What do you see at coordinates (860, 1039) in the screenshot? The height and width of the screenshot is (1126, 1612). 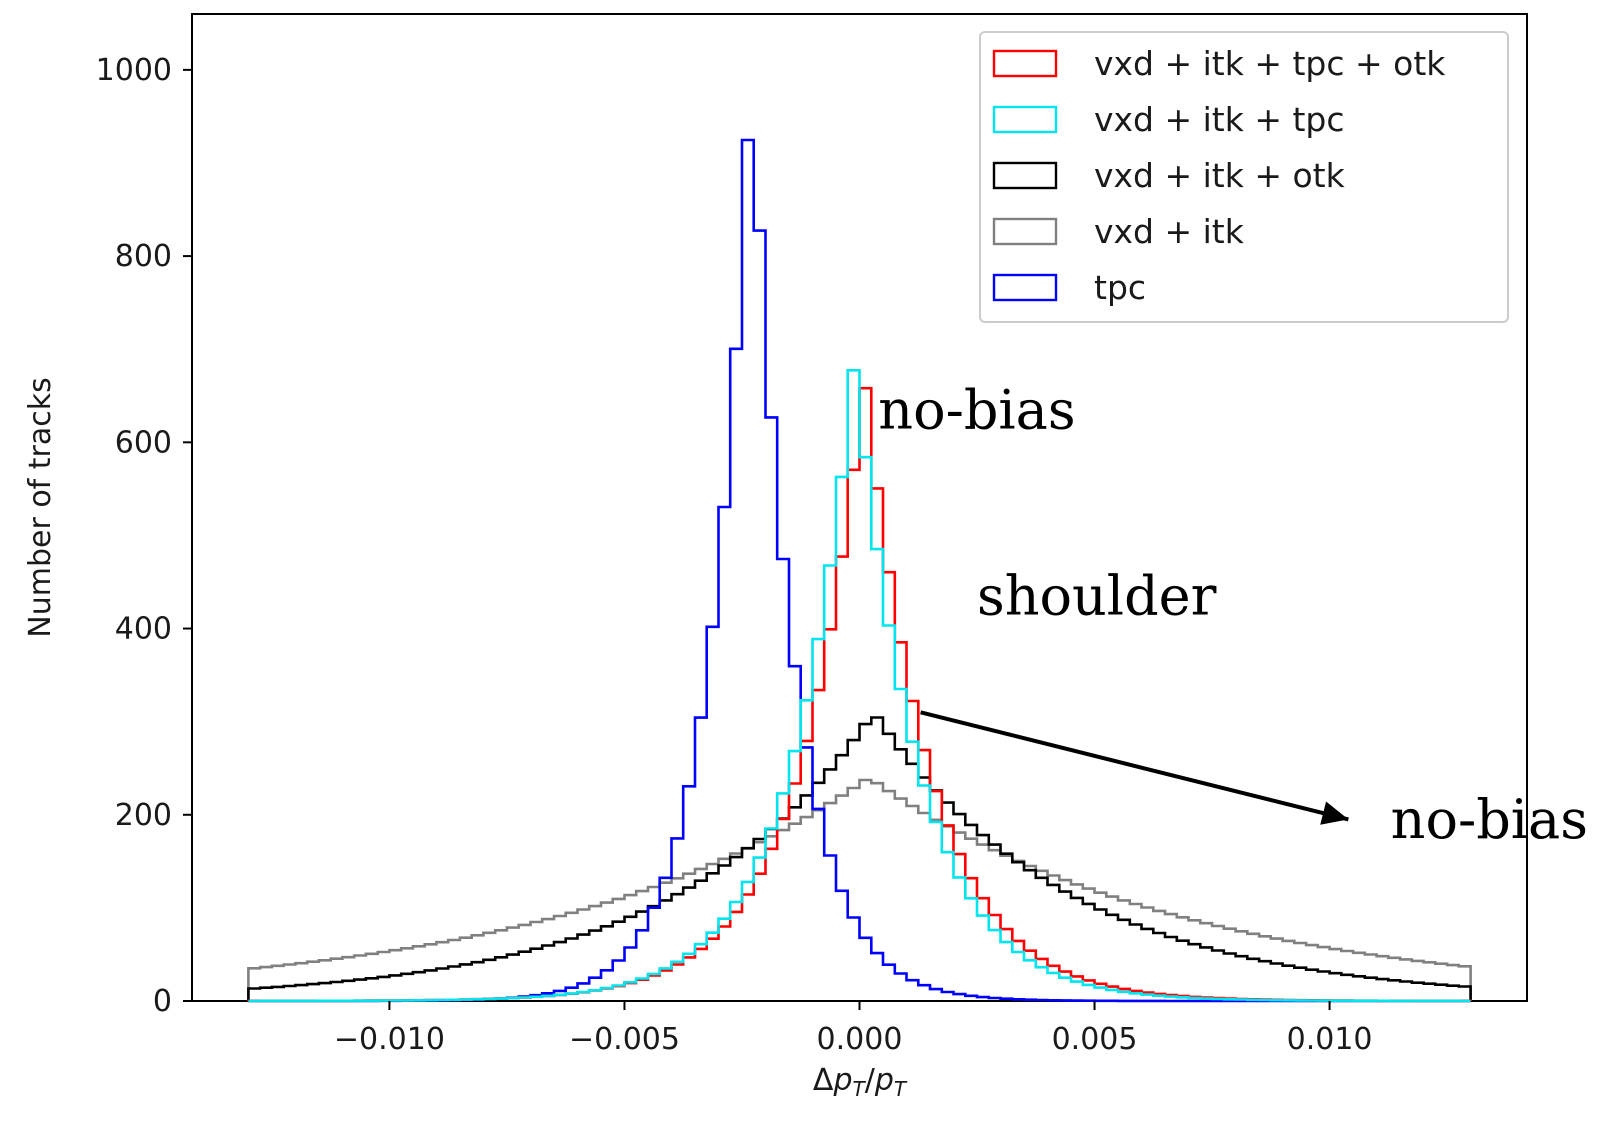 I see `x-tick-label: 0.000` at bounding box center [860, 1039].